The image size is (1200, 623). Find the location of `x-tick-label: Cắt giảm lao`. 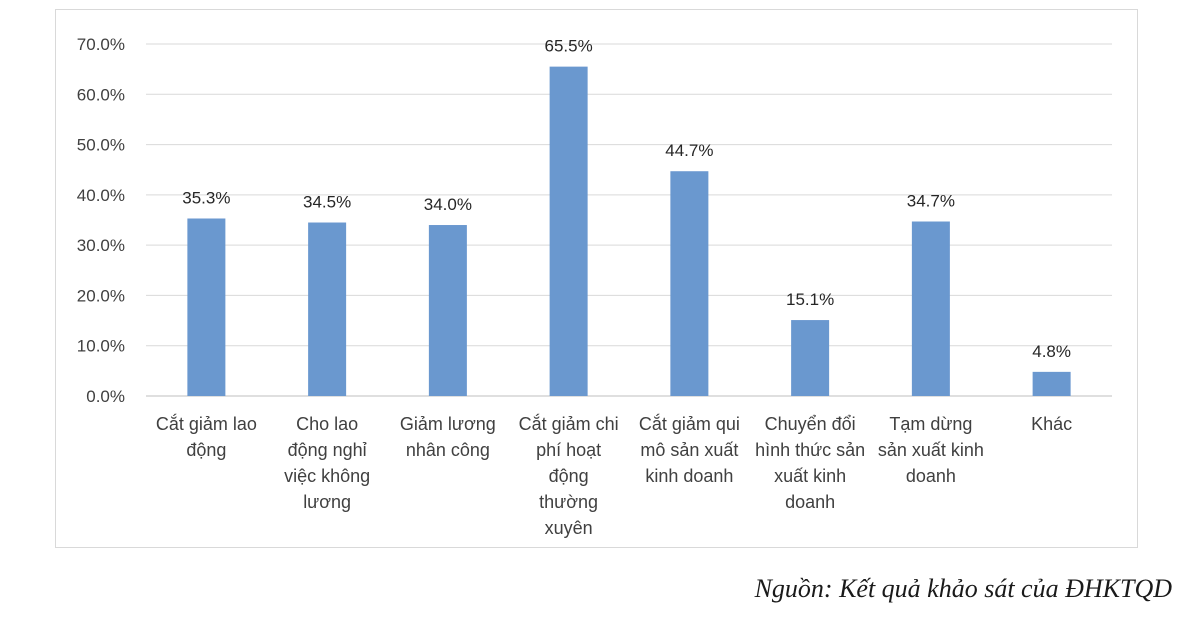

x-tick-label: Cắt giảm lao is located at coordinates (206, 423).